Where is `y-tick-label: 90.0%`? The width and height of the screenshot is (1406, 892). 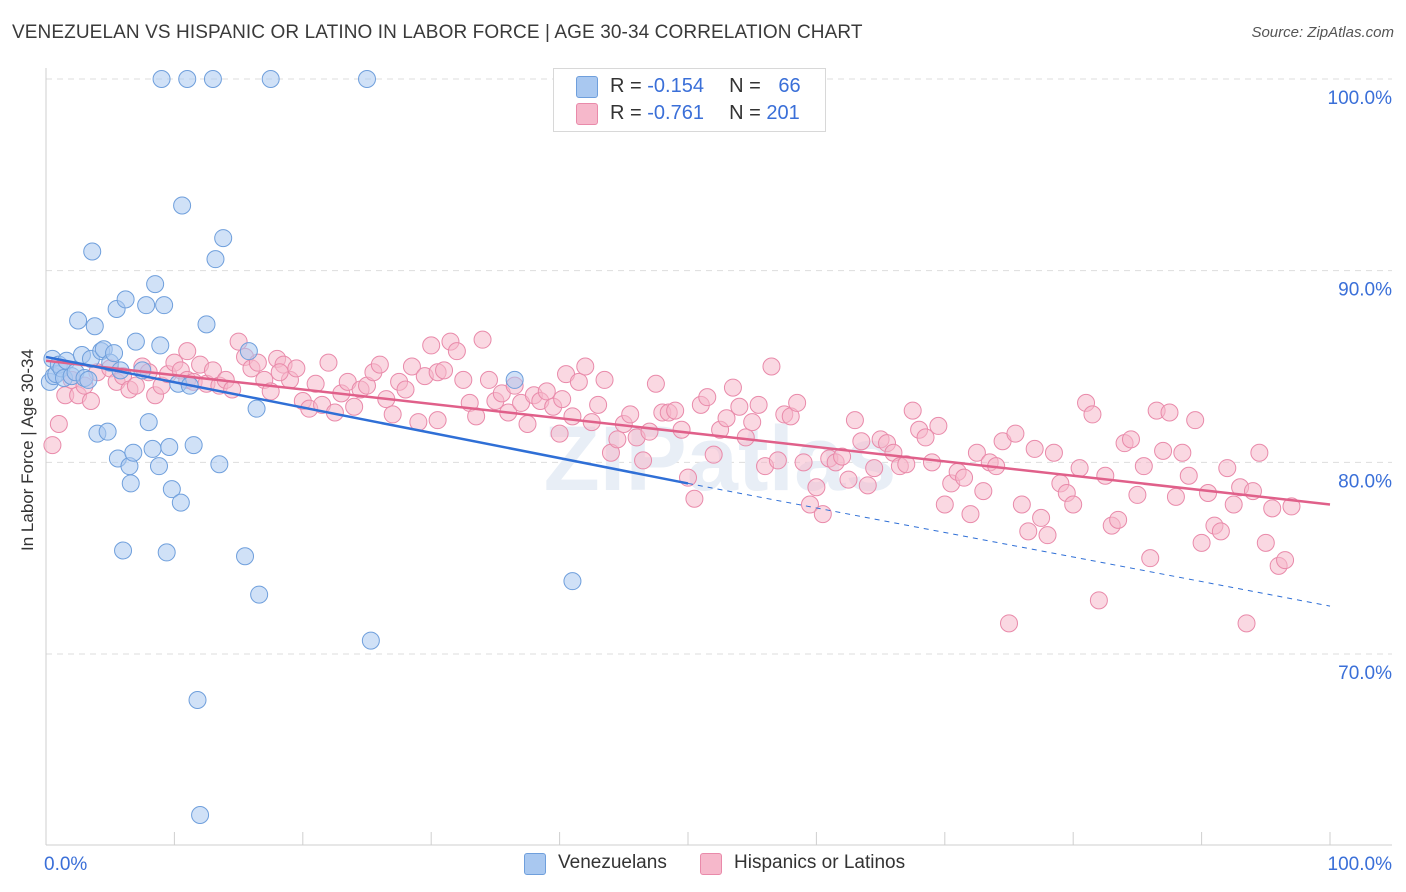 y-tick-label: 90.0% is located at coordinates (1365, 290).